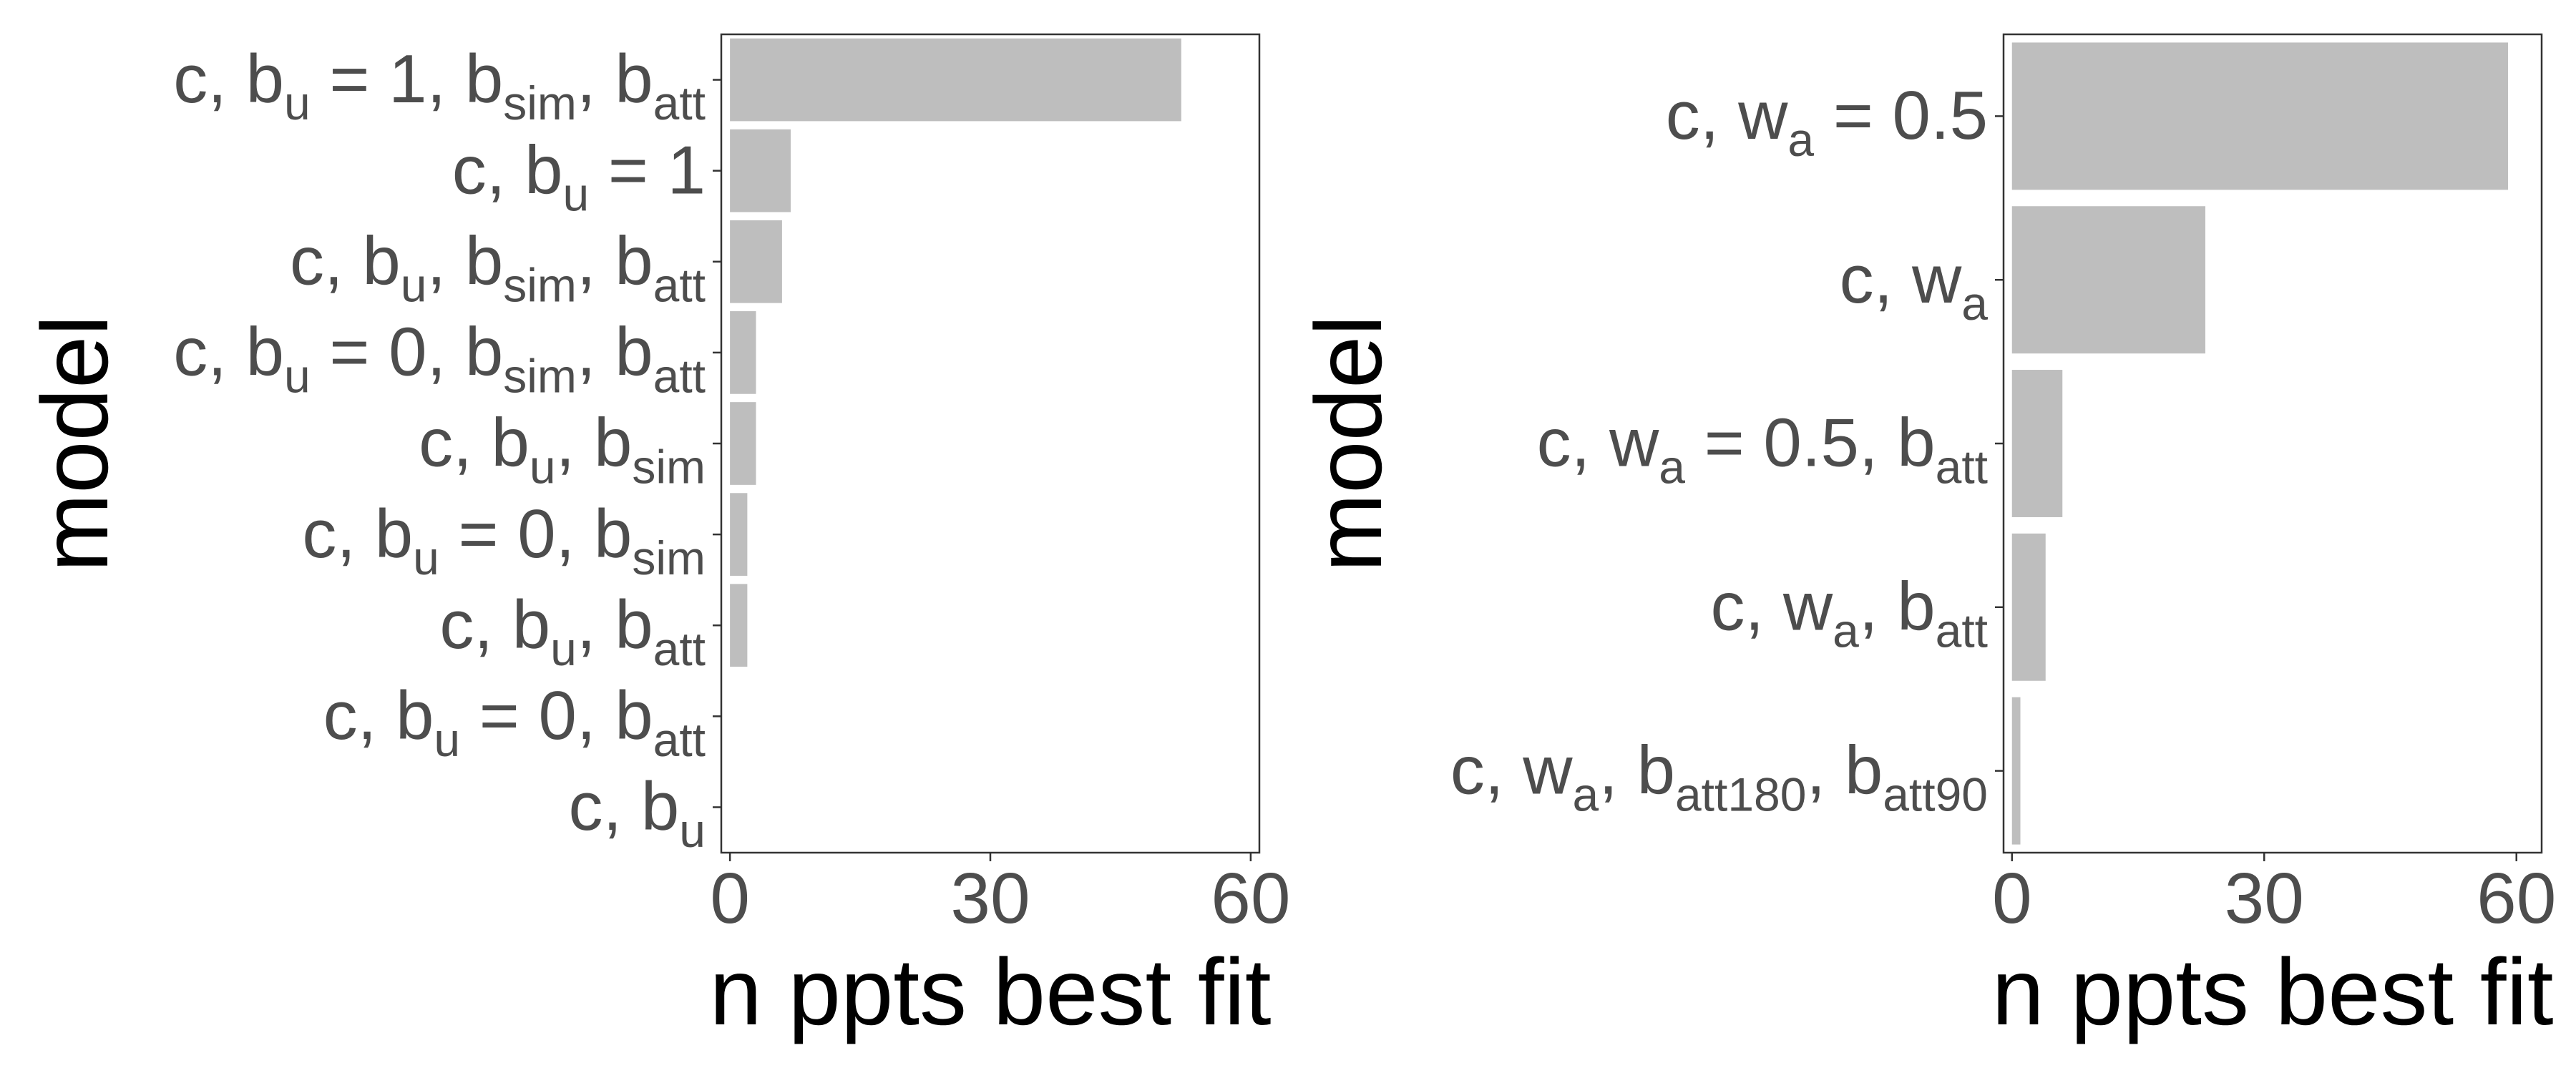 Image resolution: width=2576 pixels, height=1073 pixels. Describe the element at coordinates (572, 631) in the screenshot. I see `category-label-7: c, bu, batt` at that location.